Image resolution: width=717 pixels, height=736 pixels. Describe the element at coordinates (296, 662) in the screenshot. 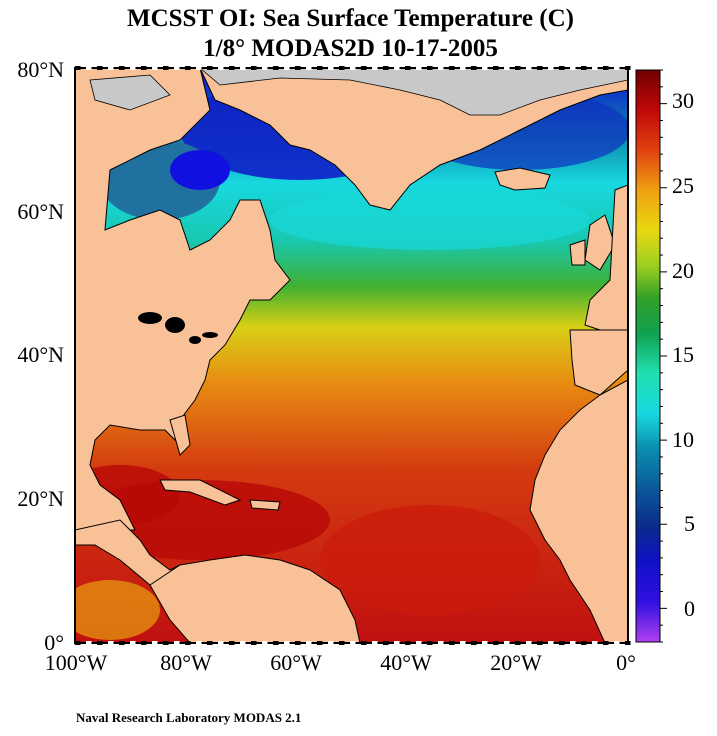

I see `lon-label-60w: 60°W` at that location.